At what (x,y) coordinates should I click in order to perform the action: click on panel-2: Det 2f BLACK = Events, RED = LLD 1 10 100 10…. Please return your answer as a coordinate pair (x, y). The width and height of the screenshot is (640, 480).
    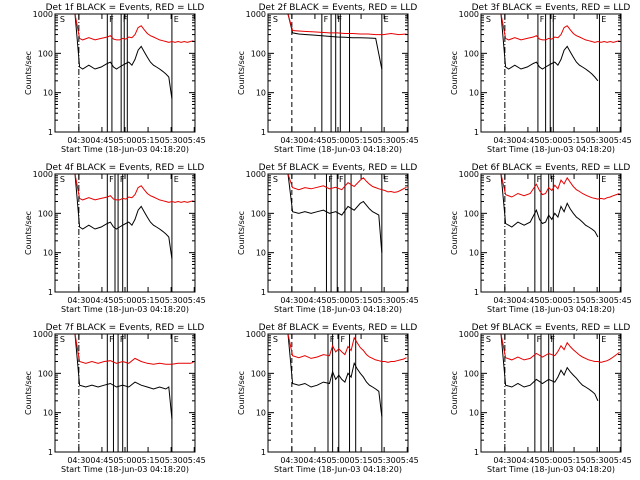
    Looking at the image, I should click on (328, 78).